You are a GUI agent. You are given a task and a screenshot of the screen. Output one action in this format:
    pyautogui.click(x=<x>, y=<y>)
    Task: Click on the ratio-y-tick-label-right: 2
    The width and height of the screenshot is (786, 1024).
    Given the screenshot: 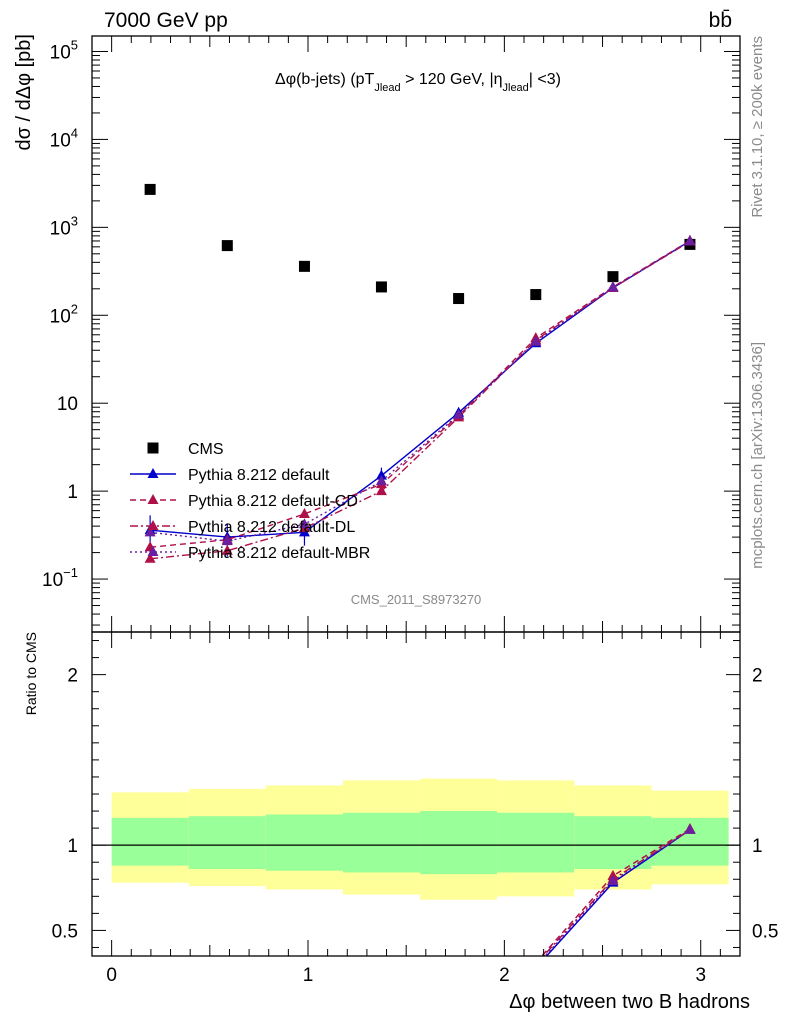 What is the action you would take?
    pyautogui.click(x=757, y=676)
    